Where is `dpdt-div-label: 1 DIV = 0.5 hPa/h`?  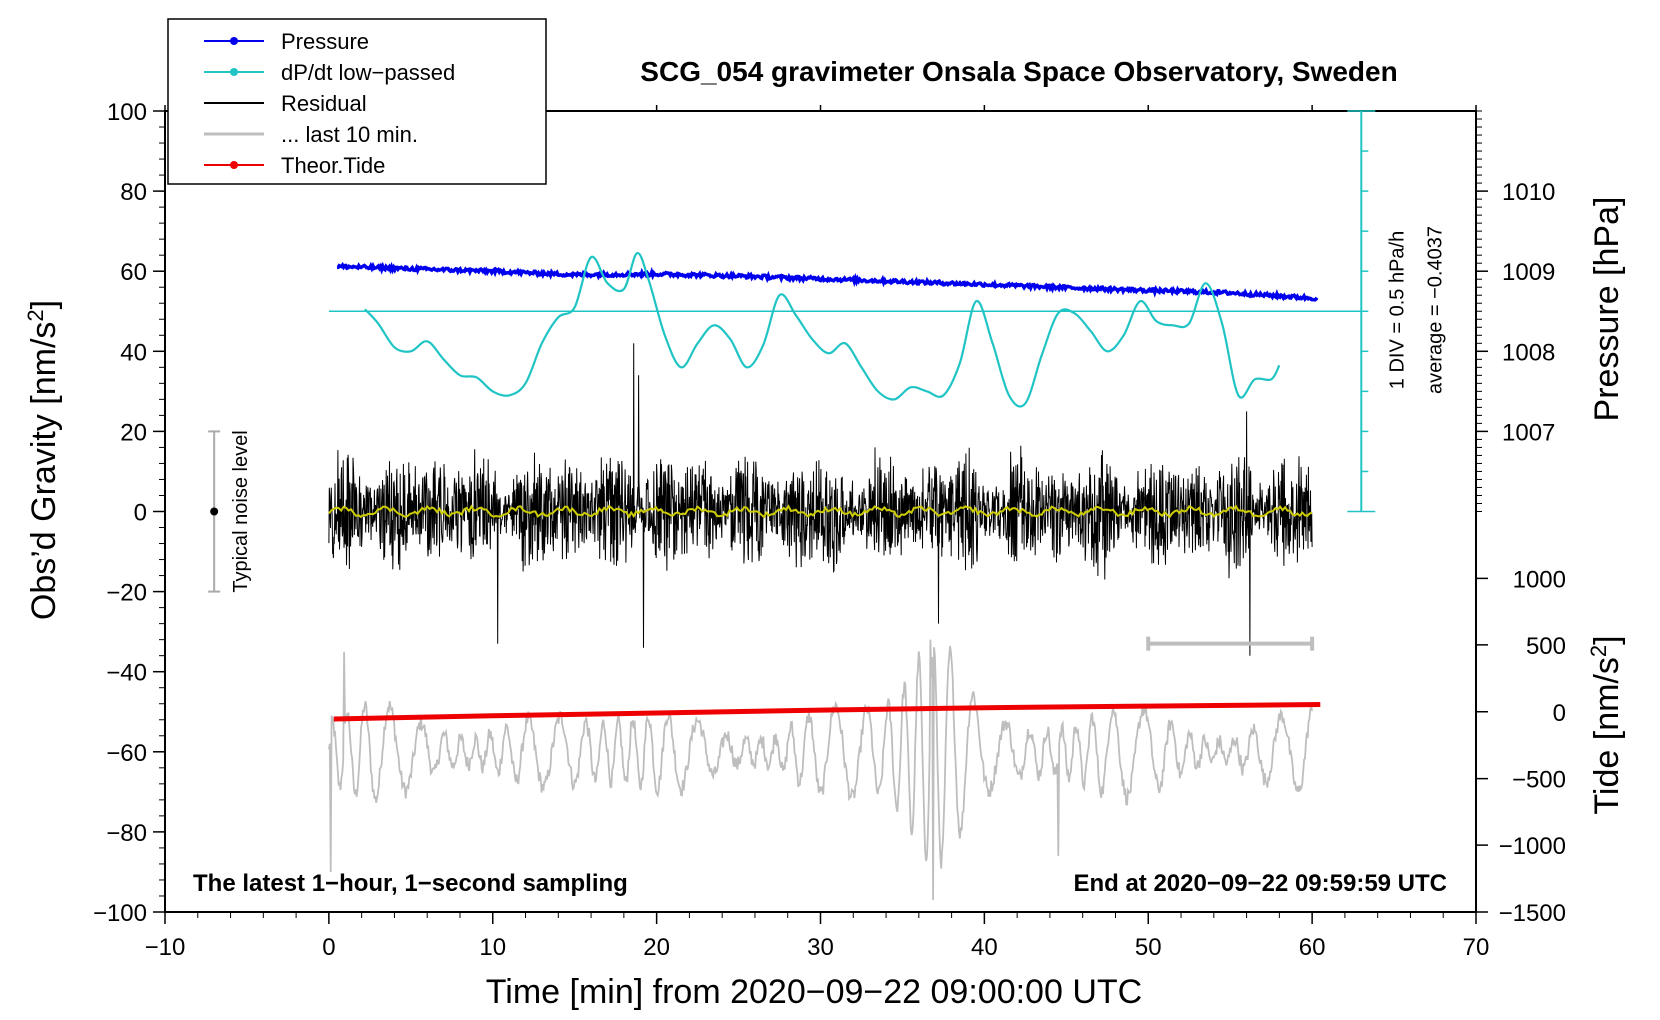
dpdt-div-label: 1 DIV = 0.5 hPa/h is located at coordinates (1397, 310).